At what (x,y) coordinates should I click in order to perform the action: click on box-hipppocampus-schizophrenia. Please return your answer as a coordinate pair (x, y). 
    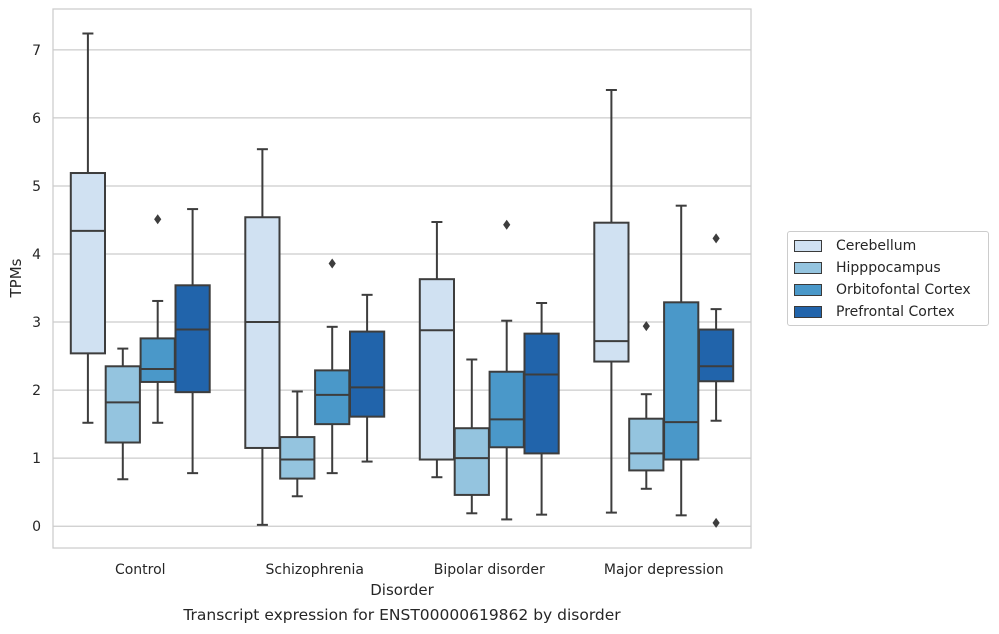
    Looking at the image, I should click on (297, 444).